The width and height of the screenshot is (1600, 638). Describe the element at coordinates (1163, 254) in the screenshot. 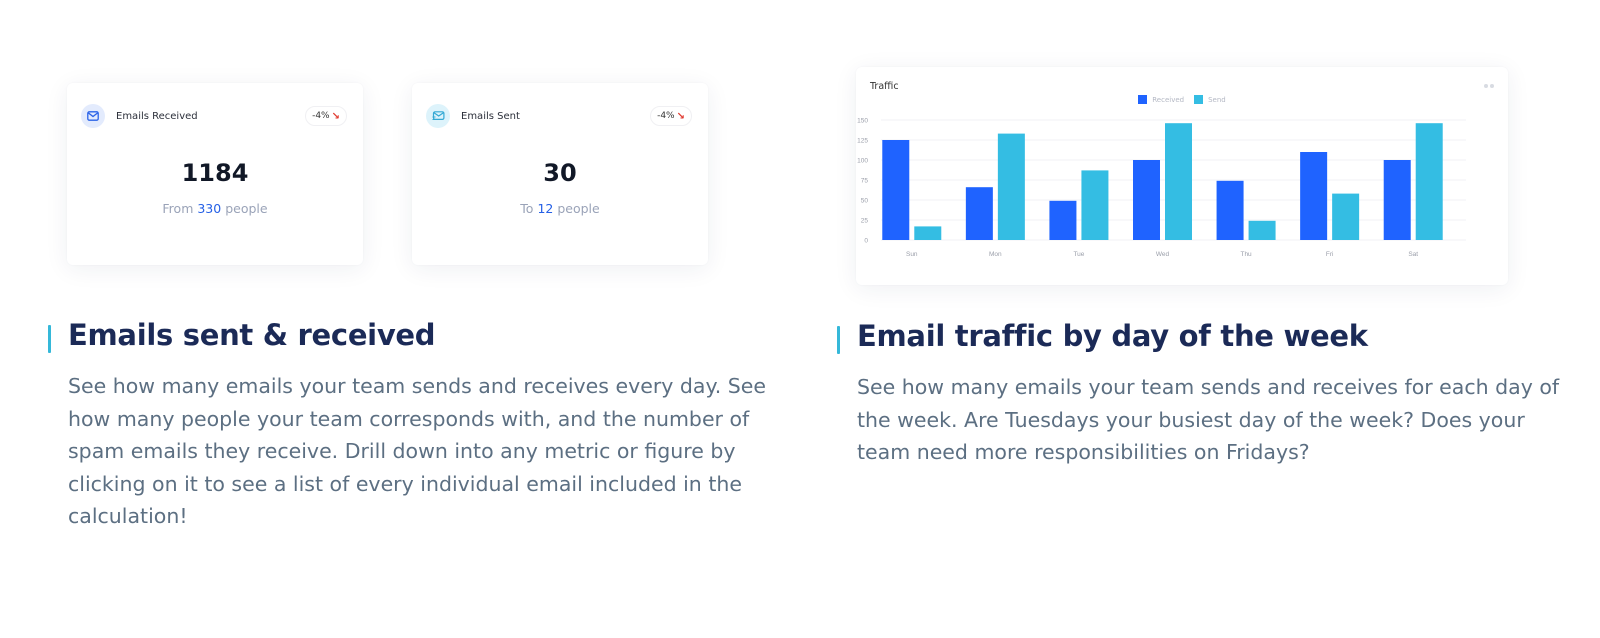

I see `x-tick-label: Wed` at that location.